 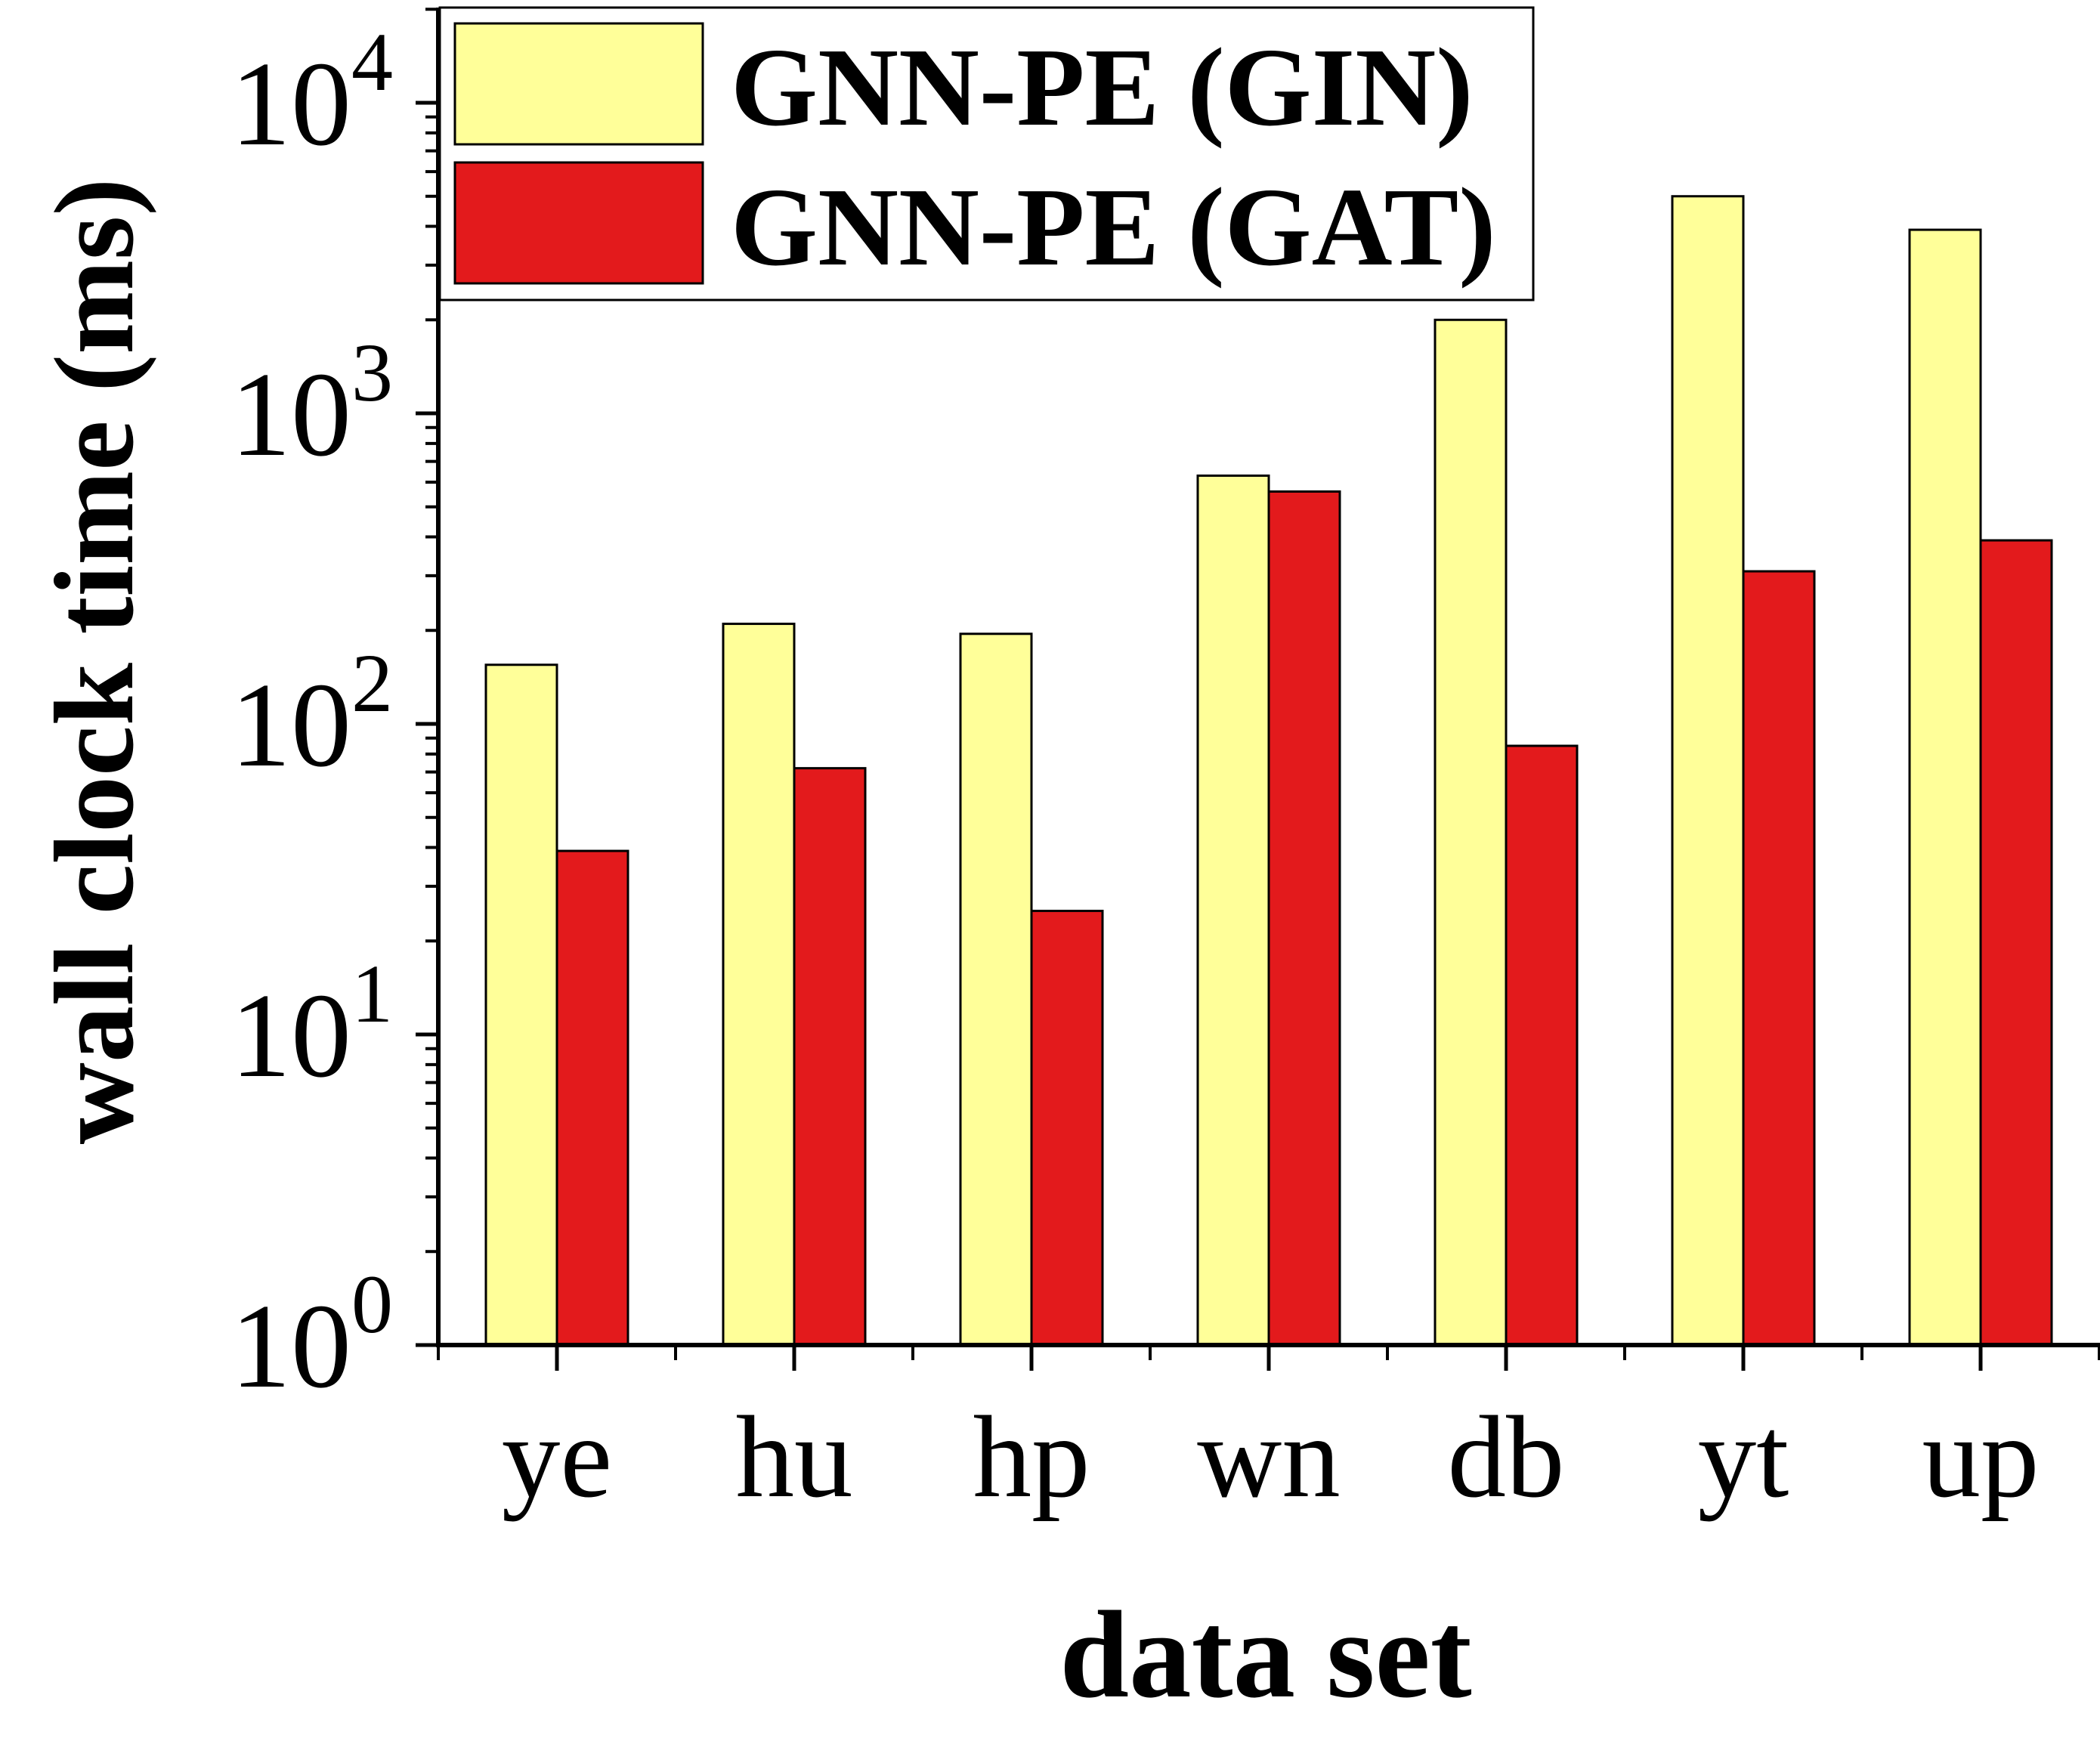 I want to click on x-tick-label-hp: hp, so click(x=1031, y=1457).